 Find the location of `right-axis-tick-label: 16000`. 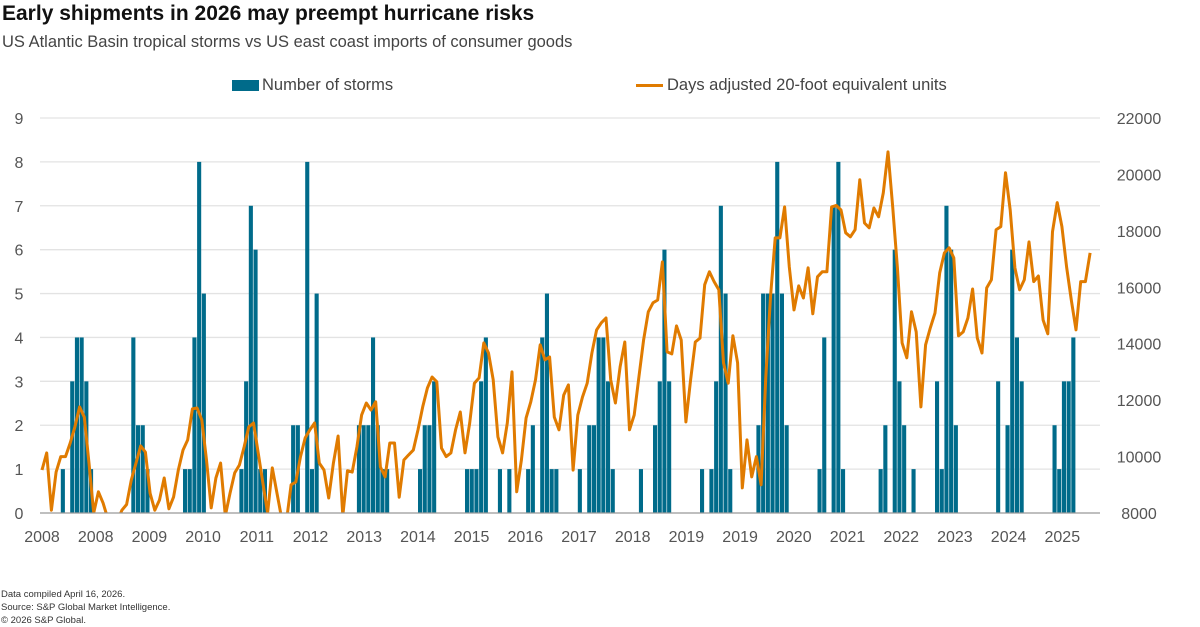

right-axis-tick-label: 16000 is located at coordinates (1139, 288).